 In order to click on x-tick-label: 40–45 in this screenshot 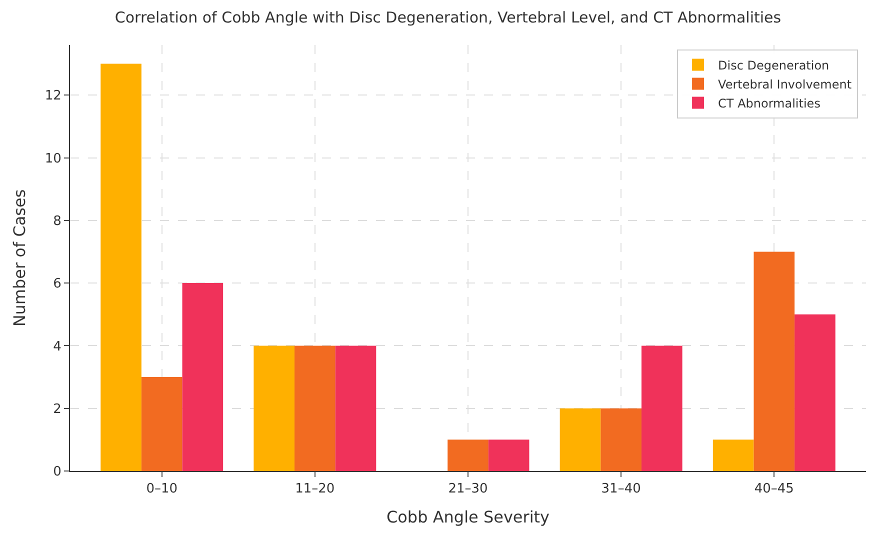, I will do `click(774, 489)`.